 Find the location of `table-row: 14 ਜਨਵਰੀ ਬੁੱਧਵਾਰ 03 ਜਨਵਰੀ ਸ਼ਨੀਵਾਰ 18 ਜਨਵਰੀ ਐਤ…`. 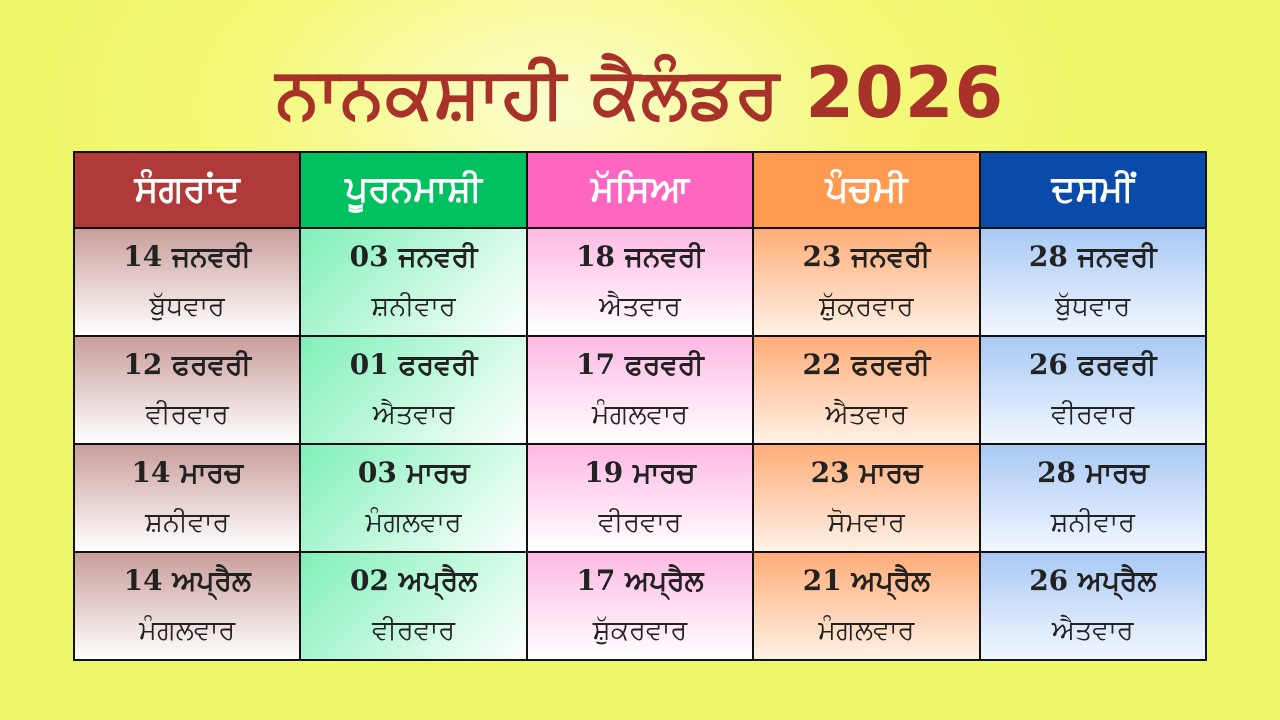

table-row: 14 ਜਨਵਰੀ ਬੁੱਧਵਾਰ 03 ਜਨਵਰੀ ਸ਼ਨੀਵਾਰ 18 ਜਨਵਰੀ ਐਤ… is located at coordinates (640, 282).